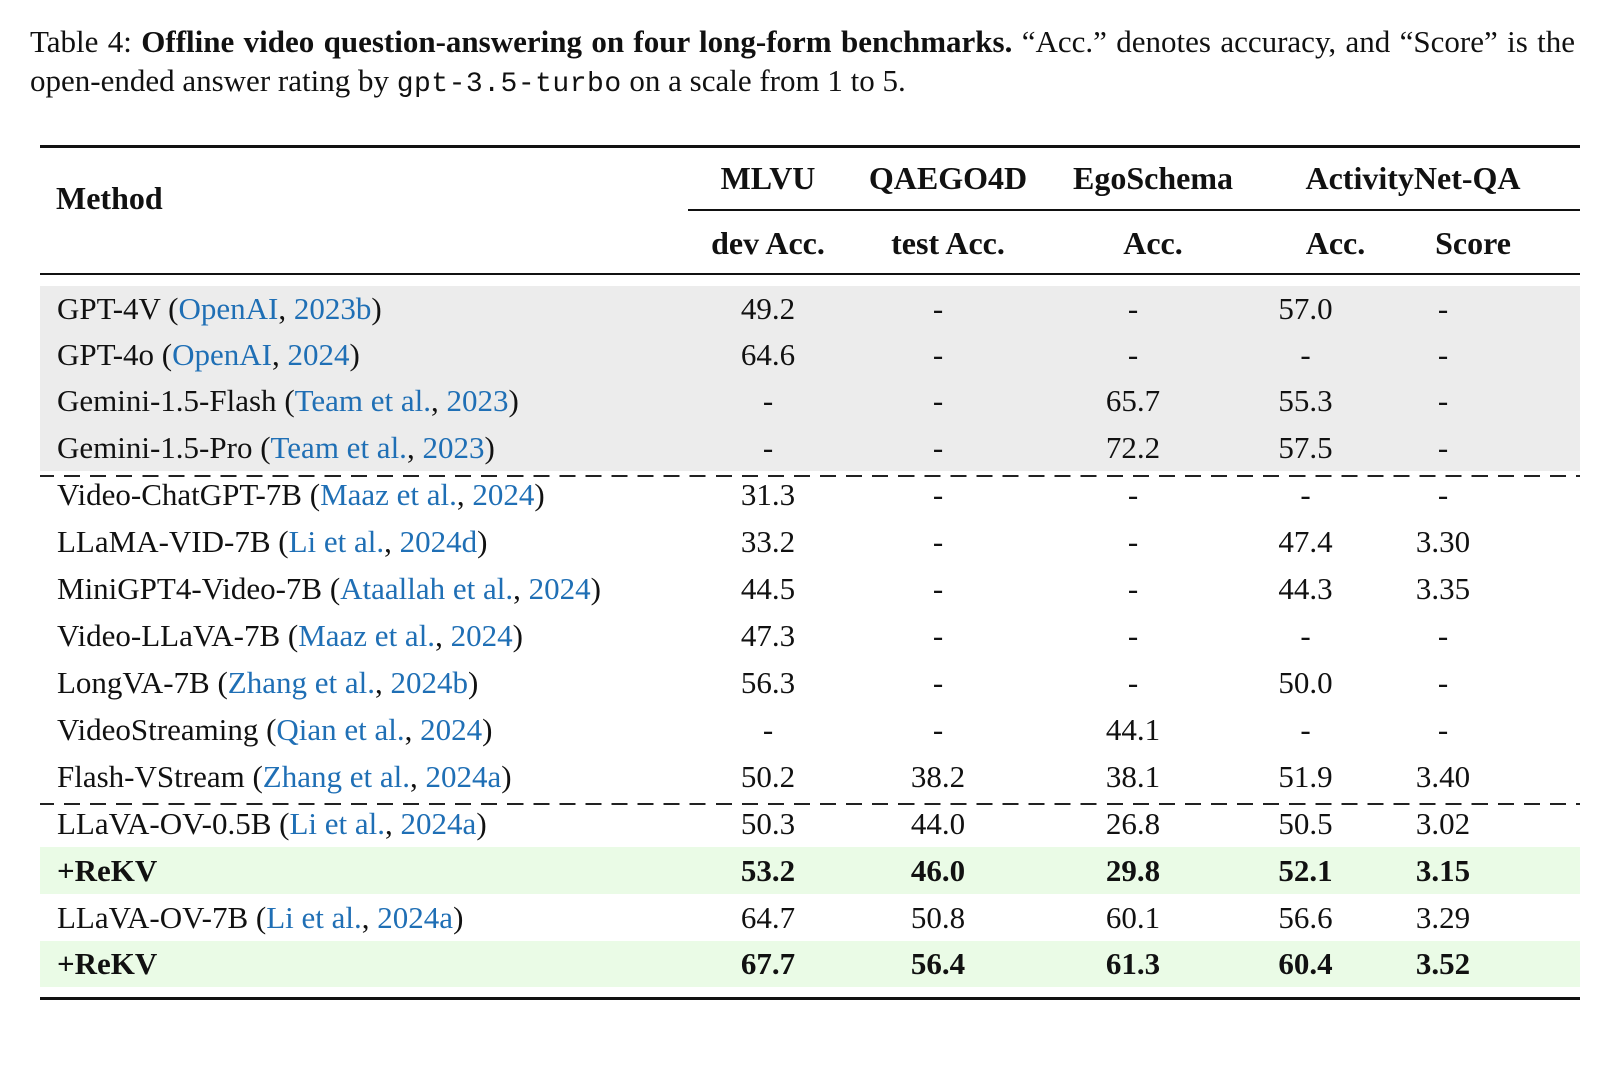  What do you see at coordinates (364, 964) in the screenshot?
I see `method-cell: +ReKV` at bounding box center [364, 964].